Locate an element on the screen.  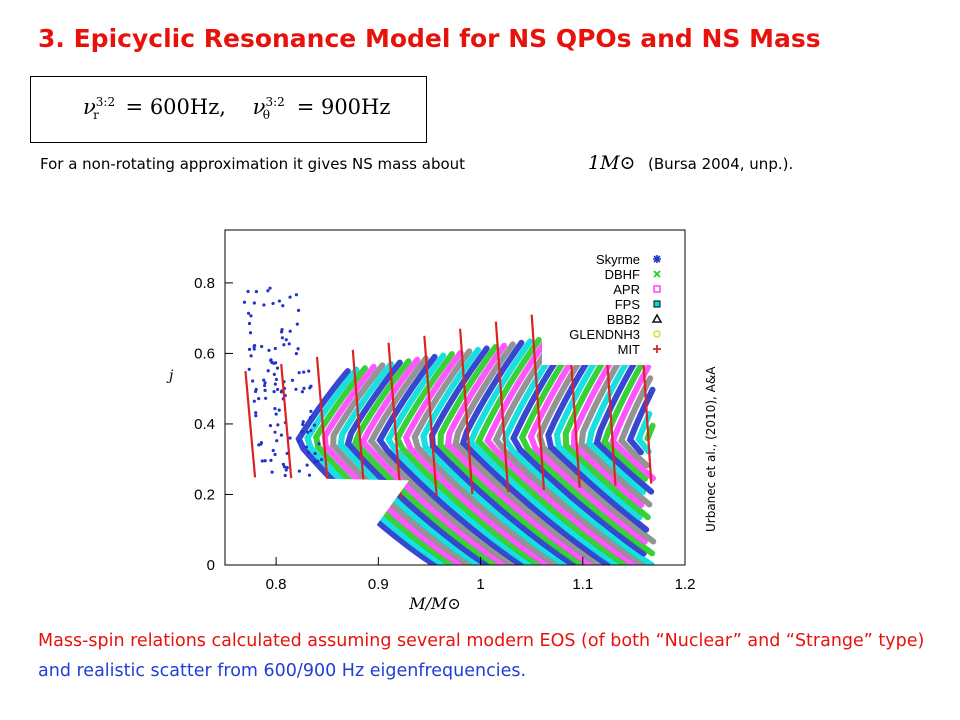
y-tick-label: 0.4 is located at coordinates (204, 424).